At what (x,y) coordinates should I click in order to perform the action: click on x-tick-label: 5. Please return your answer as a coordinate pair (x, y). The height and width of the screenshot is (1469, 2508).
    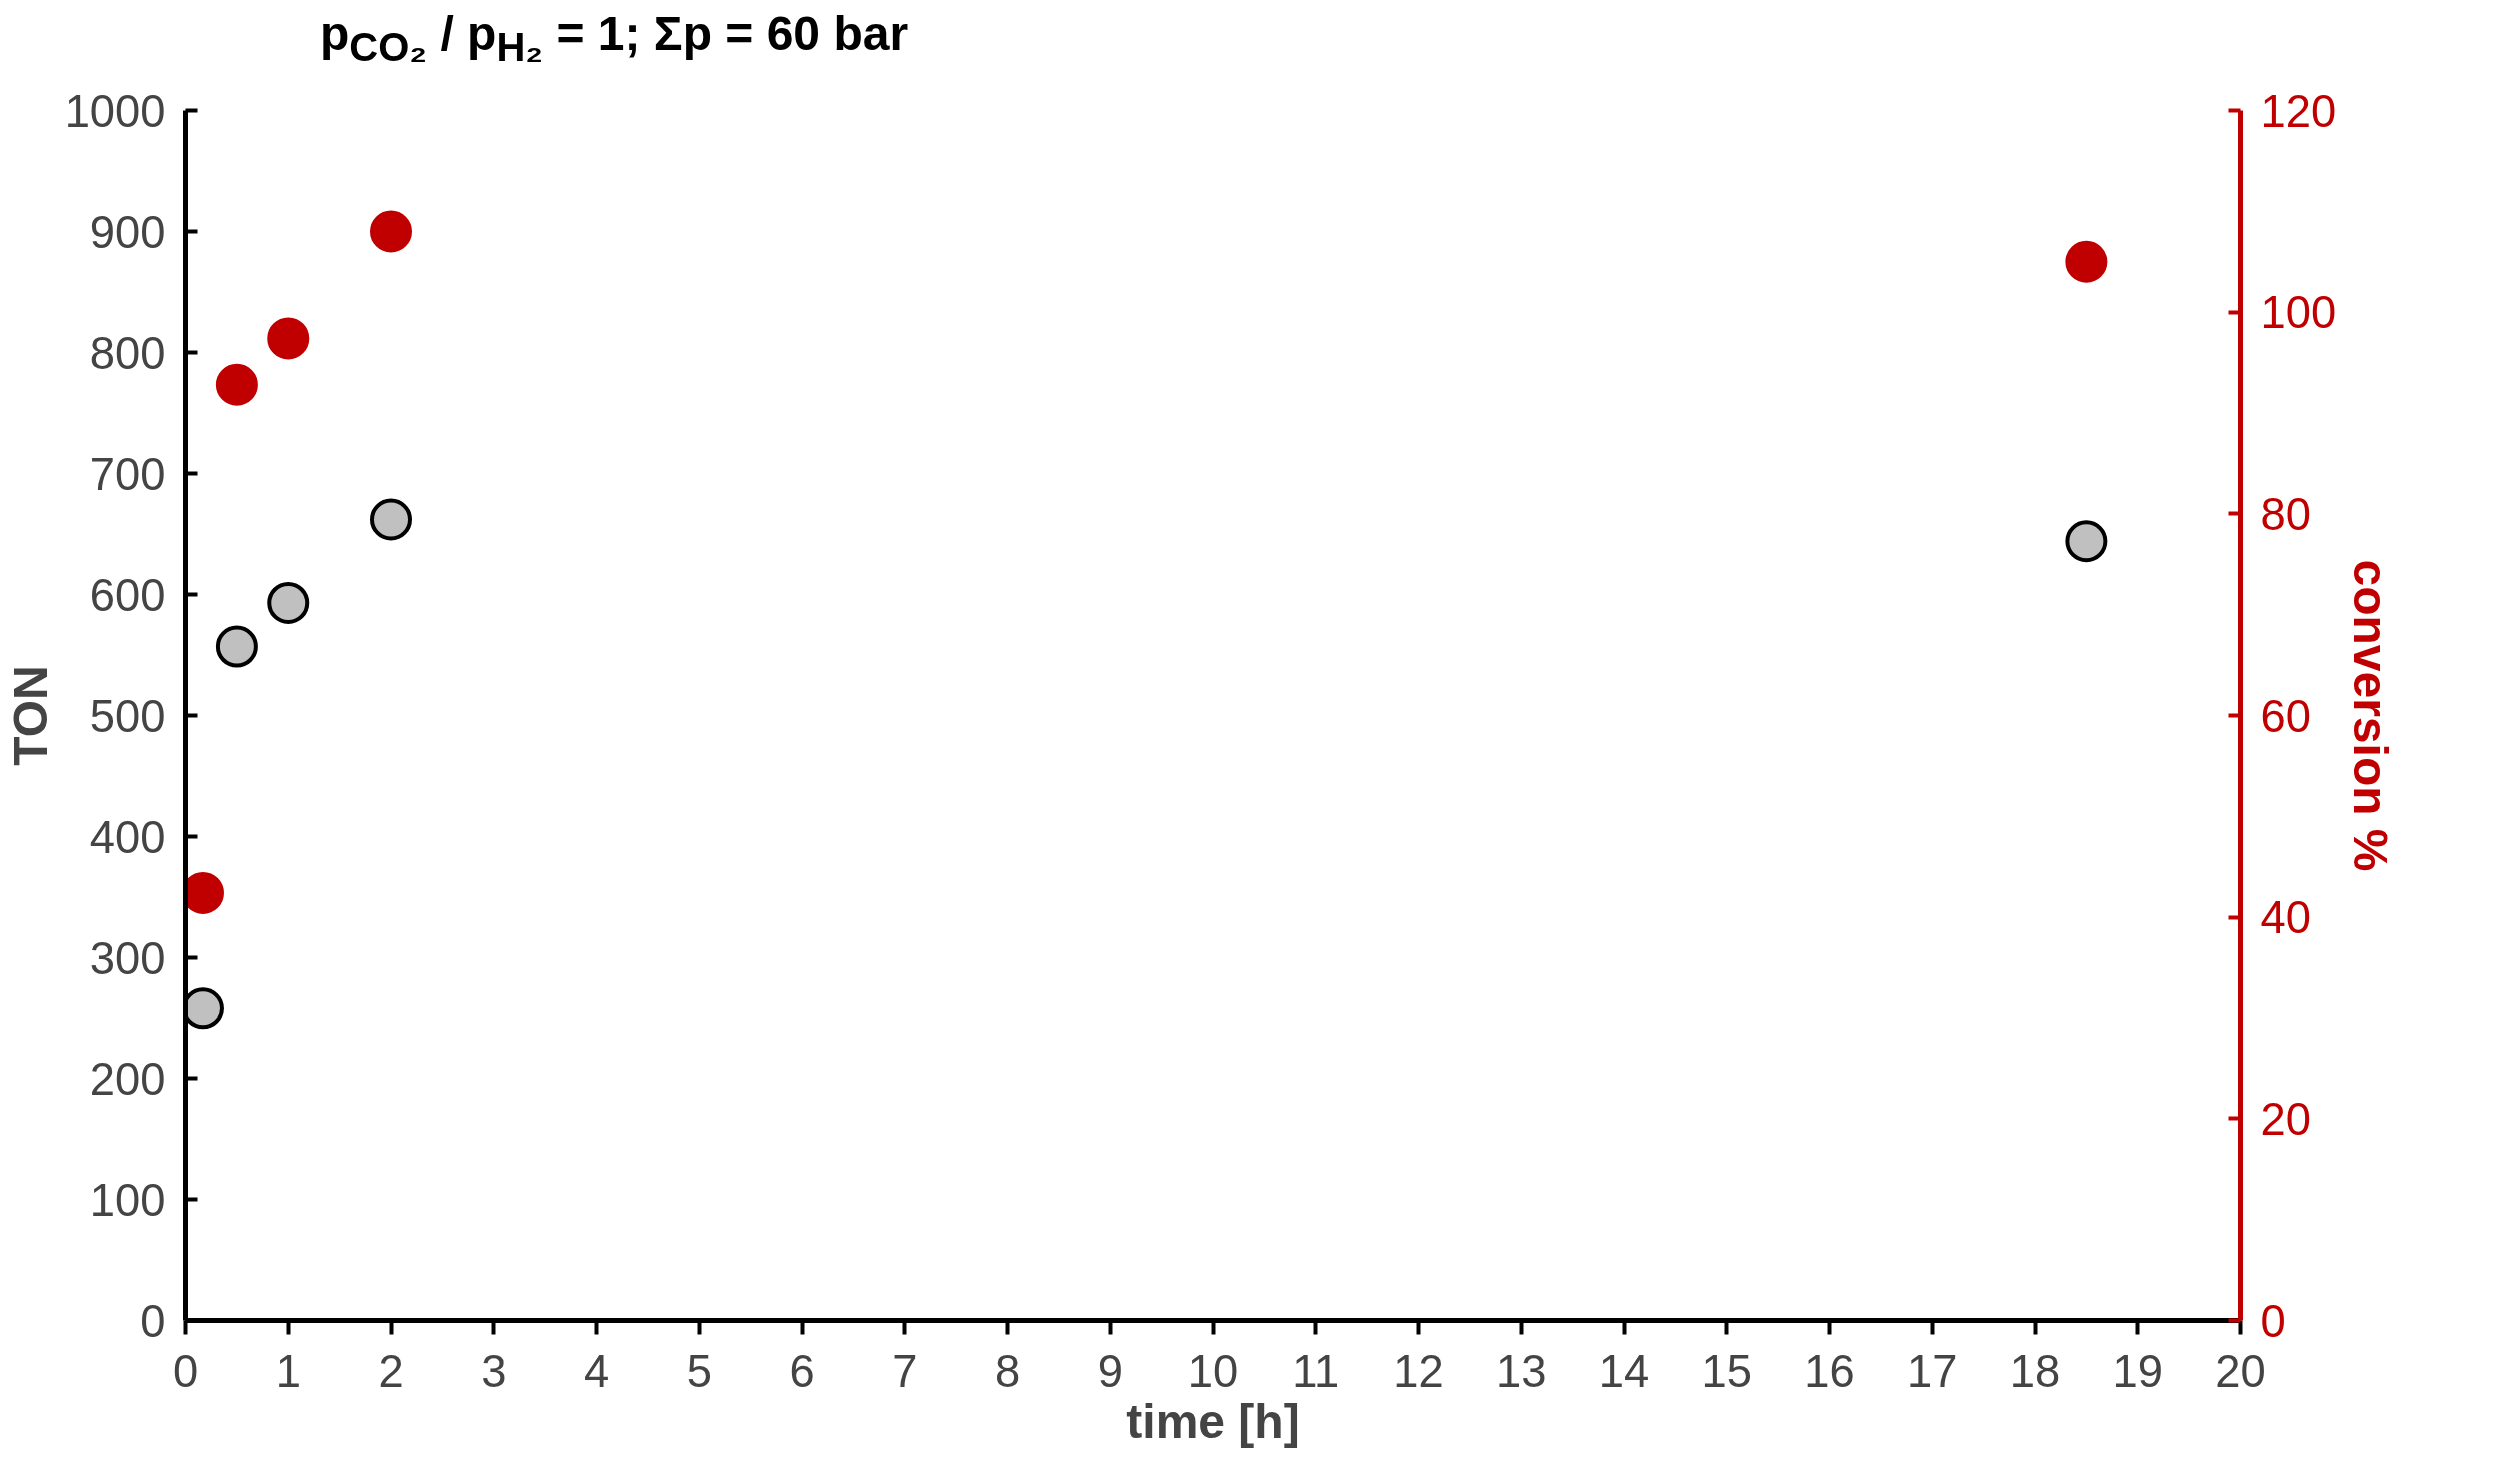
    Looking at the image, I should click on (699, 1371).